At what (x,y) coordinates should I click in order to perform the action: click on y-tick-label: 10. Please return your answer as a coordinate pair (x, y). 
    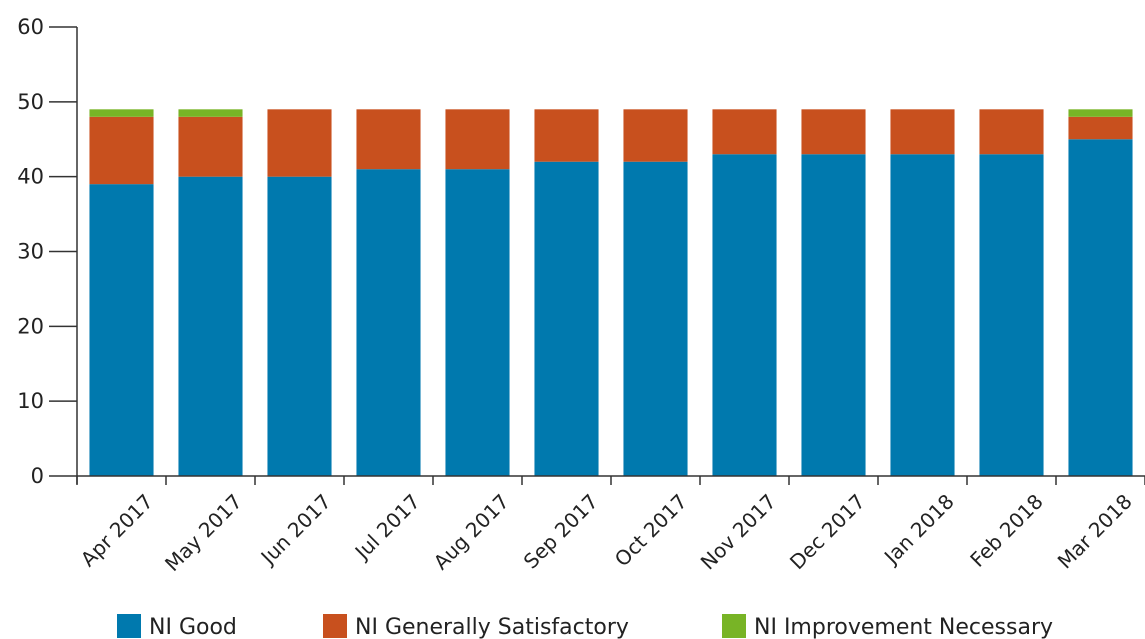
    Looking at the image, I should click on (30, 401).